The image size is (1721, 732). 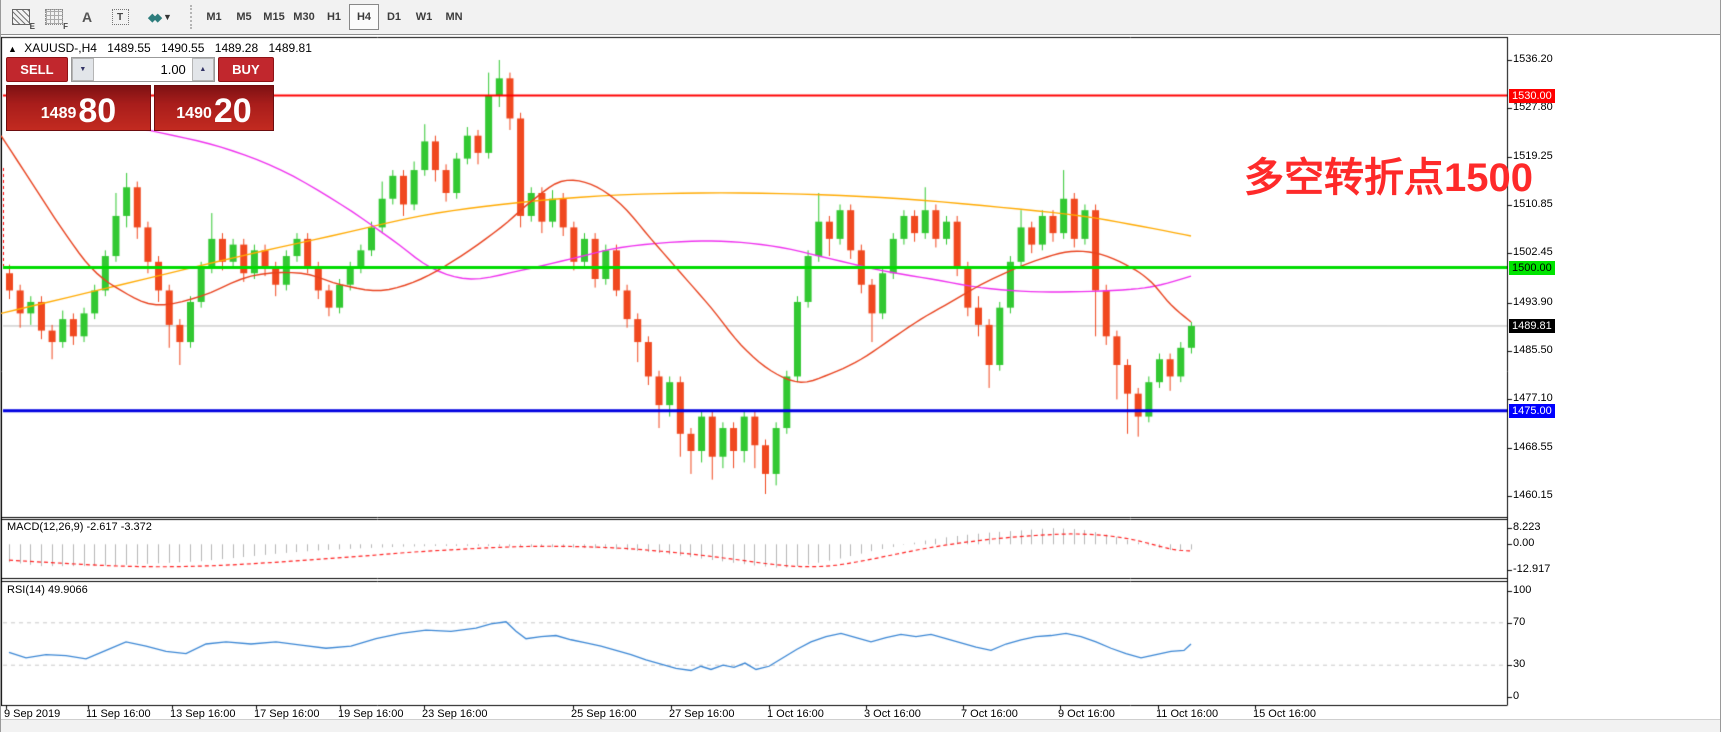 What do you see at coordinates (1533, 107) in the screenshot?
I see `price-tick-label: 1527.80` at bounding box center [1533, 107].